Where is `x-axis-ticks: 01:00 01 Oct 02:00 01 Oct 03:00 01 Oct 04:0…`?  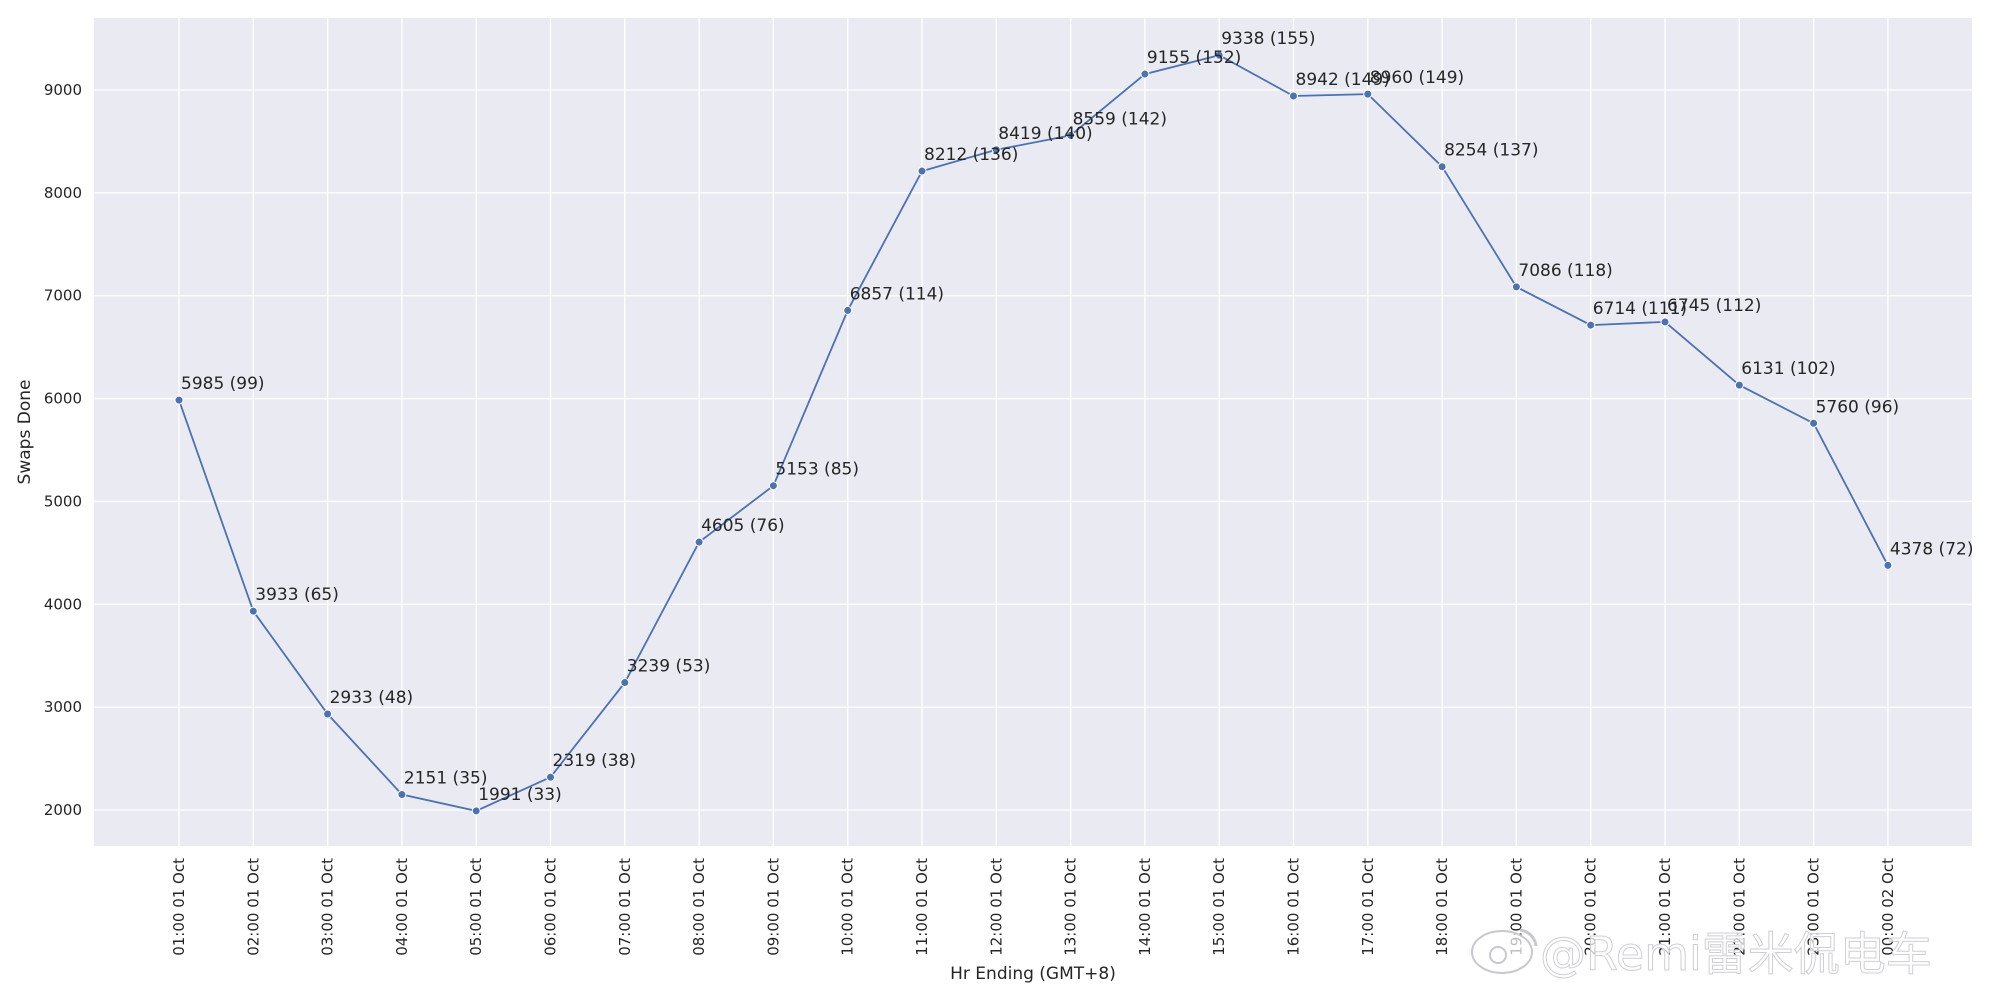
x-axis-ticks: 01:00 01 Oct 02:00 01 Oct 03:00 01 Oct 04:0… is located at coordinates (1033, 907).